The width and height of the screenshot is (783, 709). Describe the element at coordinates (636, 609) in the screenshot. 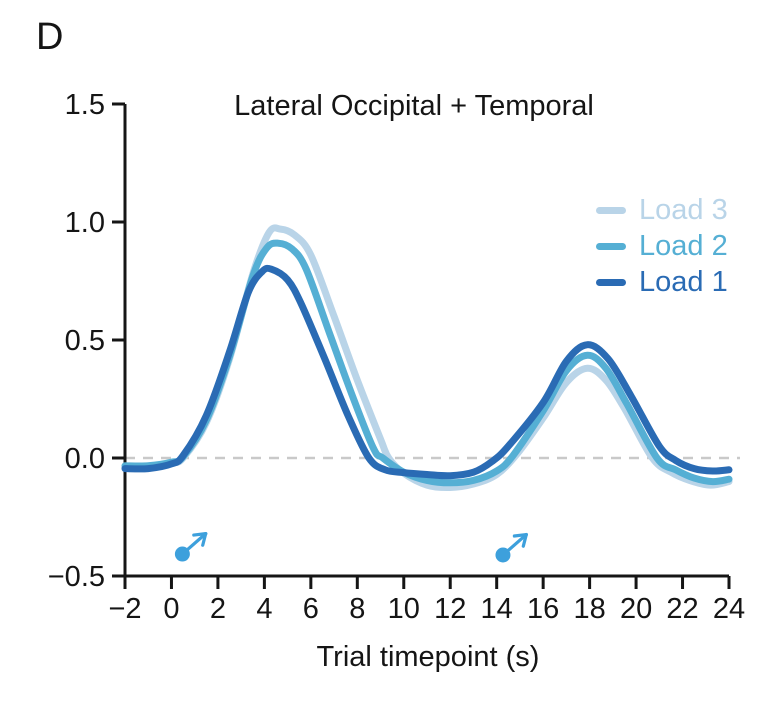

I see `x-tick-label: 20` at that location.